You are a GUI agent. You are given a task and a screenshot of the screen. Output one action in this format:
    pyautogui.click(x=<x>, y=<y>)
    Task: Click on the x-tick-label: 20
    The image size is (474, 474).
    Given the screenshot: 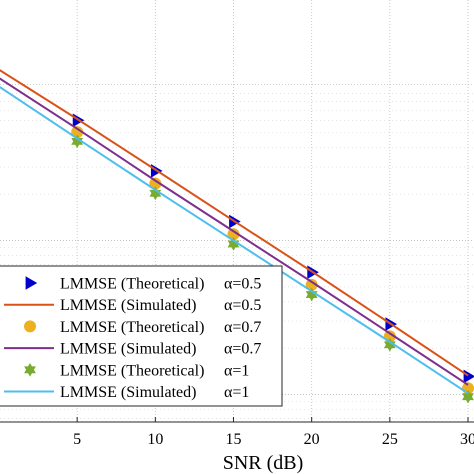 What is the action you would take?
    pyautogui.click(x=312, y=439)
    